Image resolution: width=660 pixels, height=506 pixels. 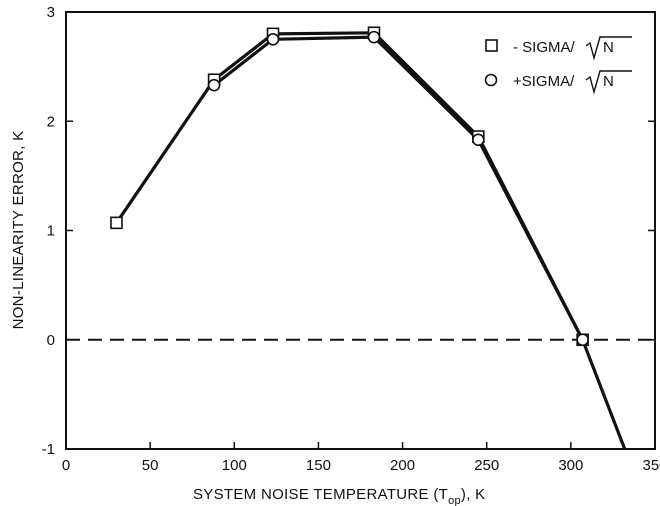 I want to click on x-tick-label: 50, so click(x=150, y=465).